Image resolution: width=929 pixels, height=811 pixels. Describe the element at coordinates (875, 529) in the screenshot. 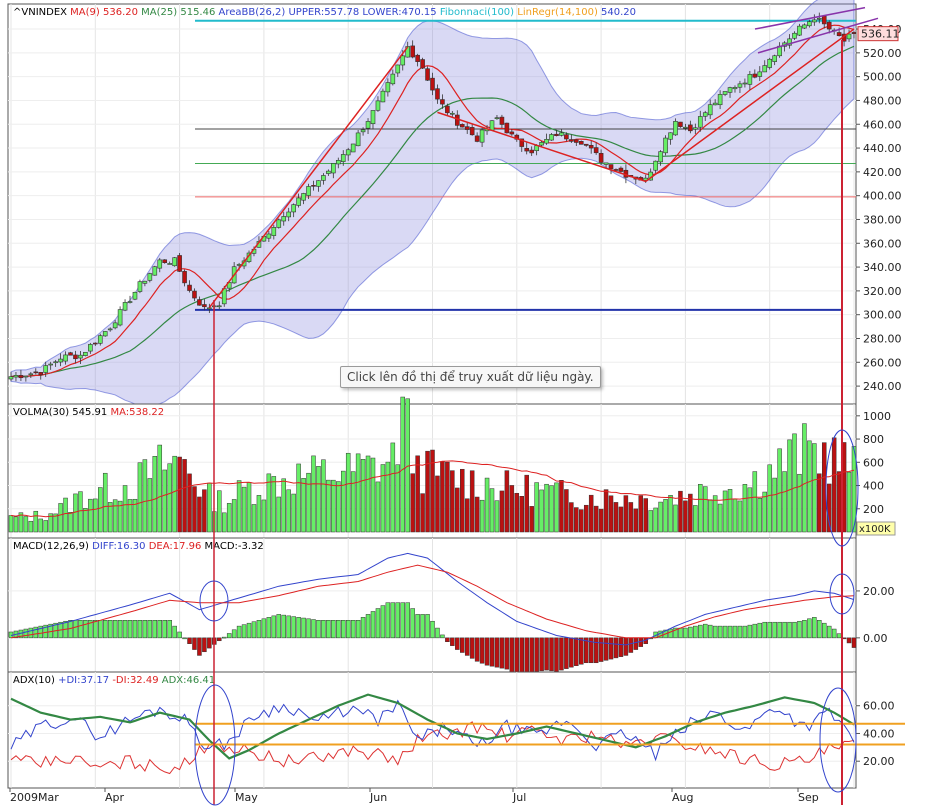

I see `volume-unit-label: x100K` at that location.